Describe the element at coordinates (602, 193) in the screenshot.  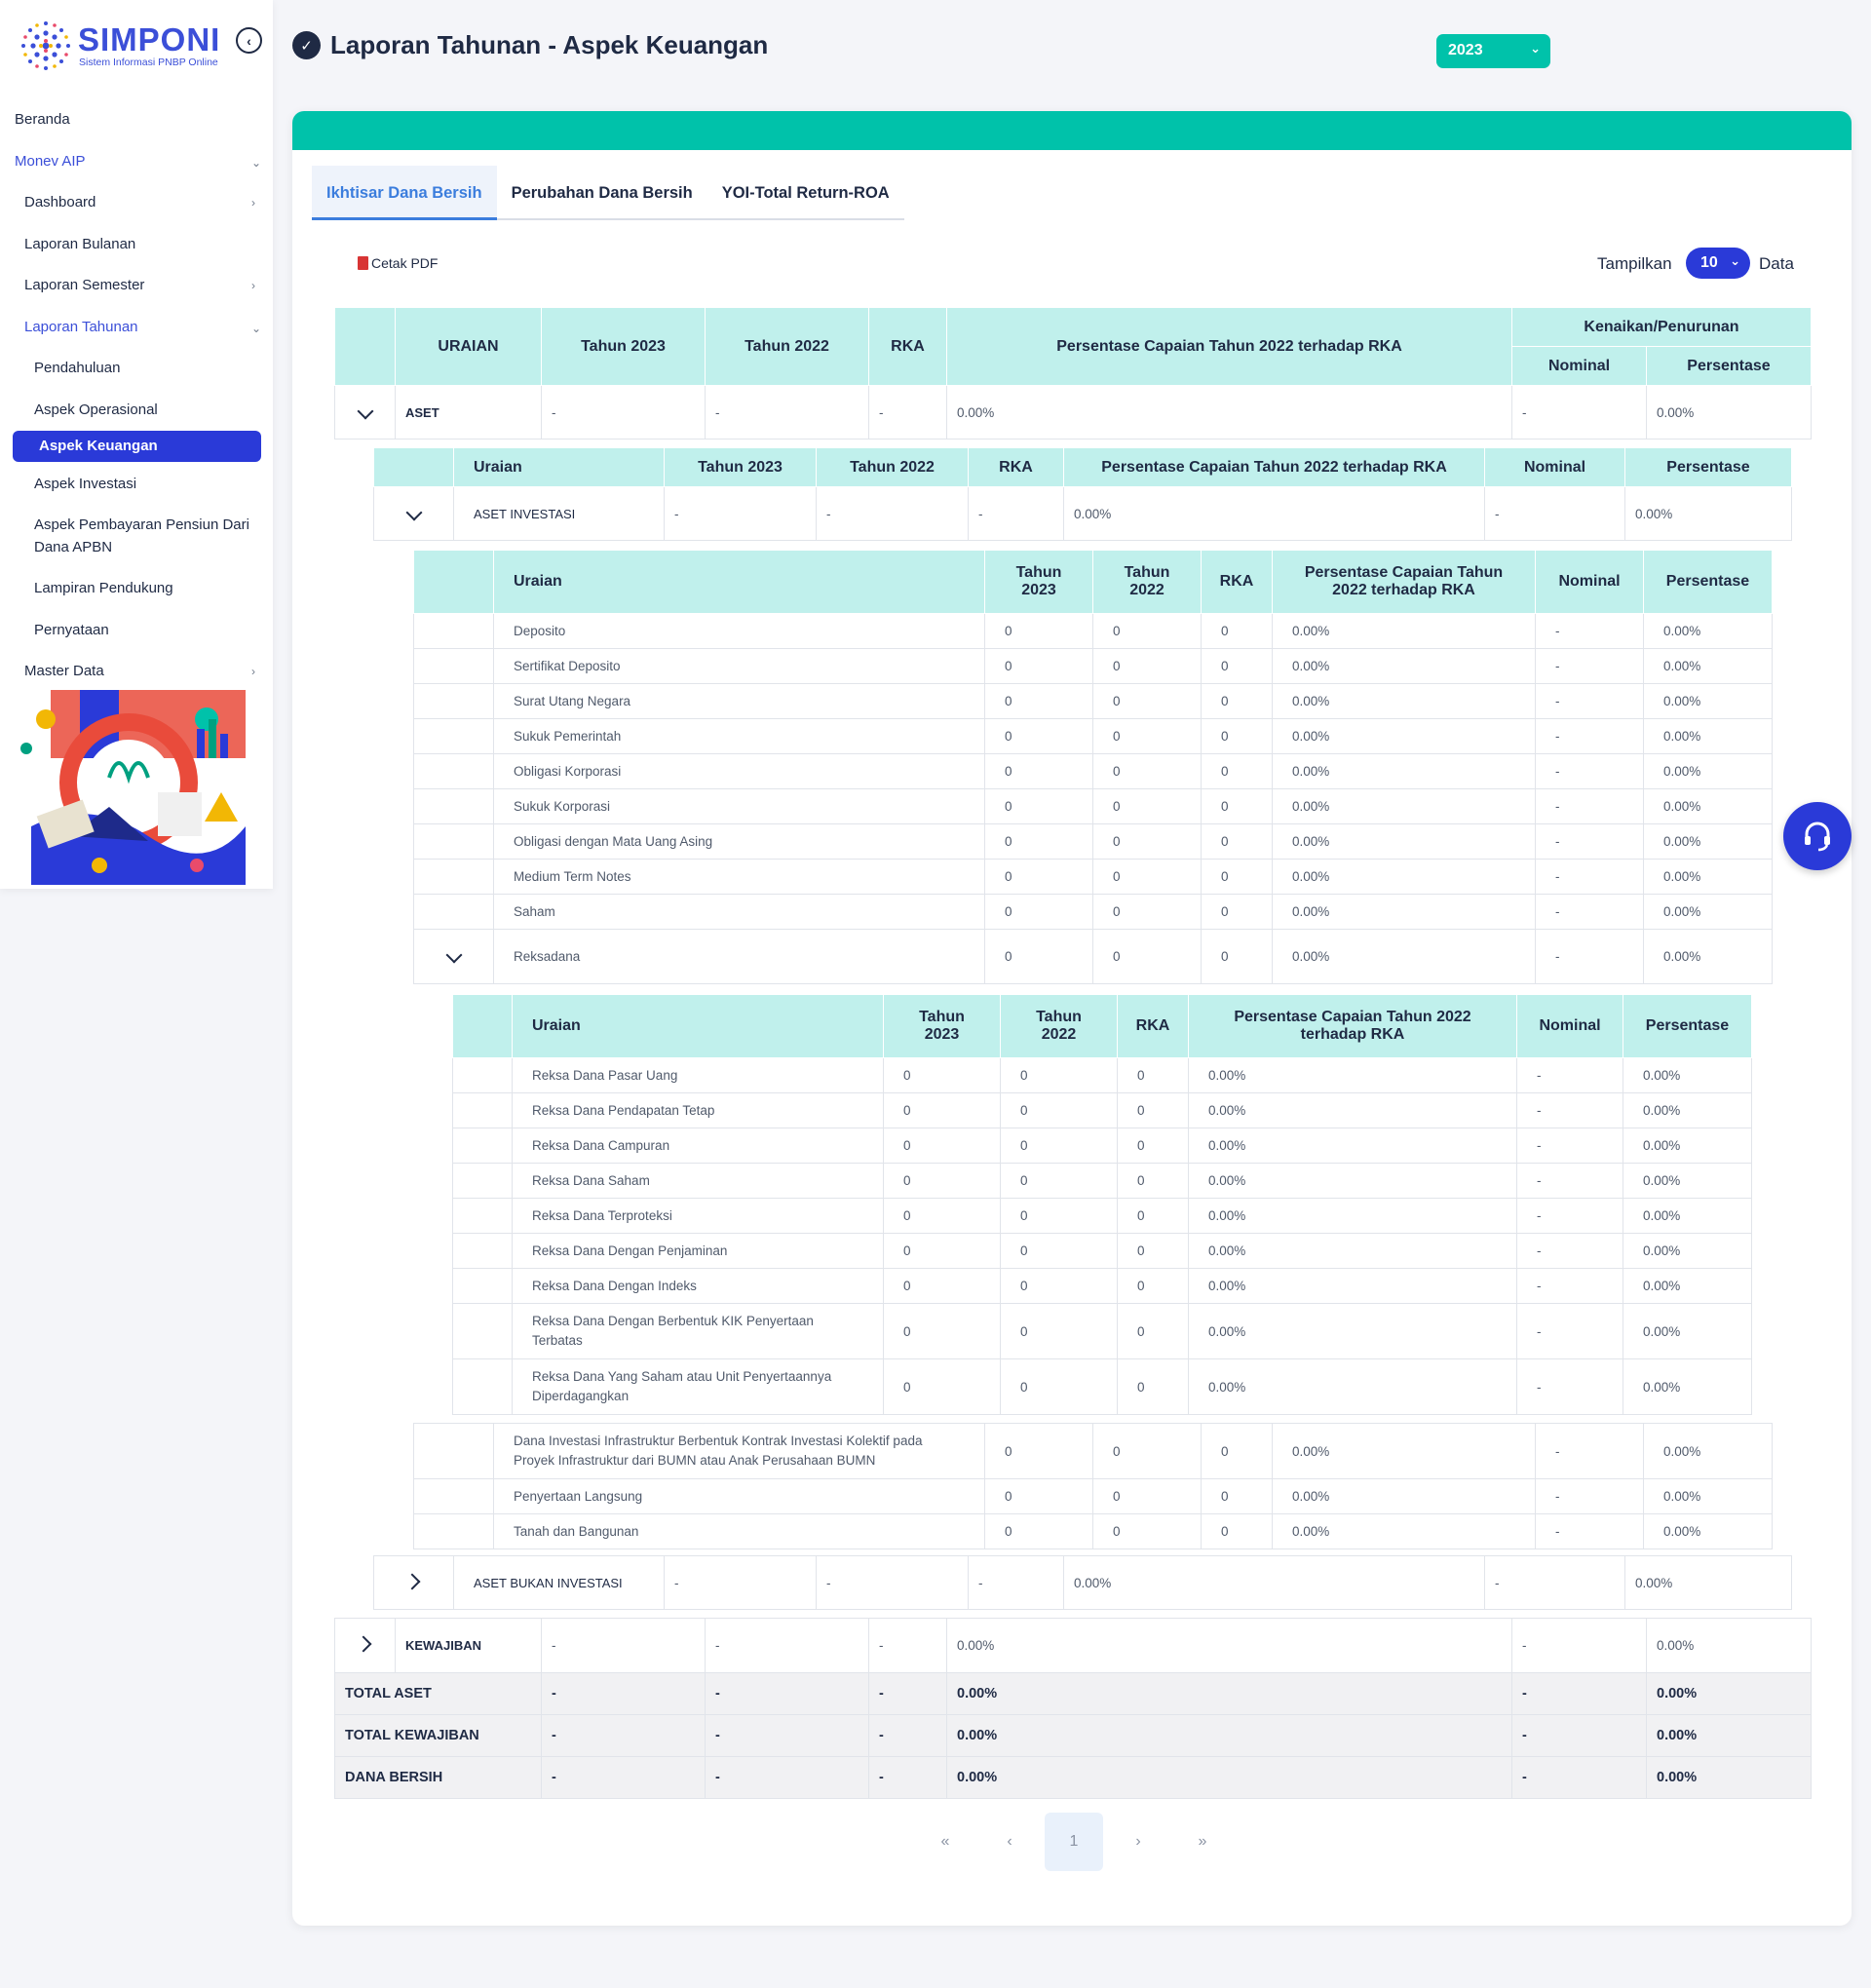
I see `tab-perubahan-dana-bersih: Perubahan Dana Bersih` at that location.